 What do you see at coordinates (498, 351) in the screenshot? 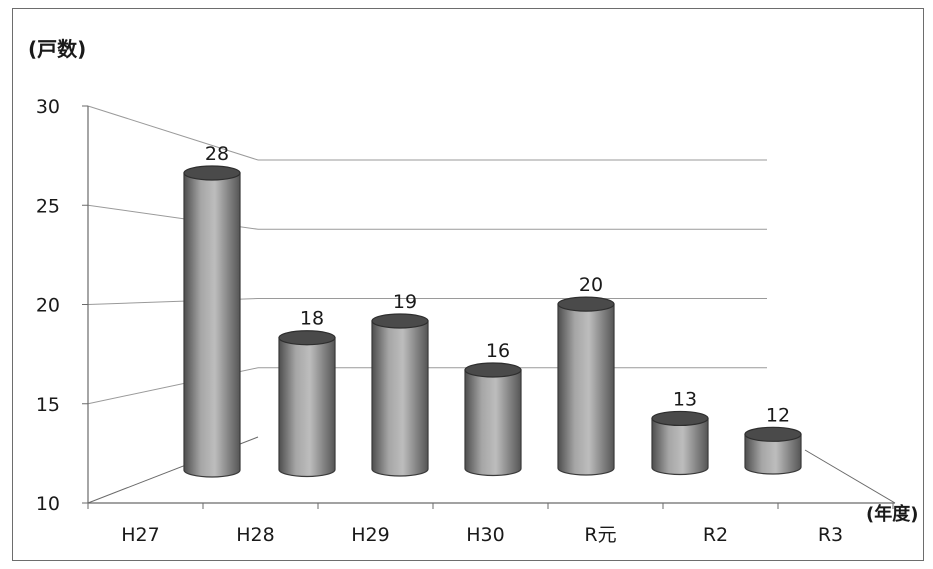
I see `data-label: 16` at bounding box center [498, 351].